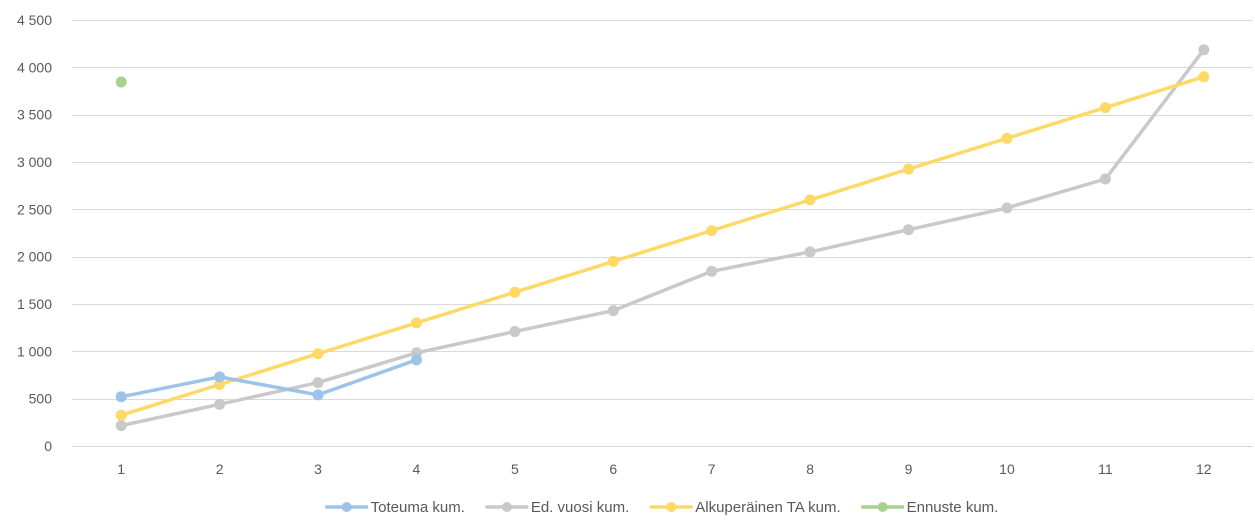  I want to click on y-tick-label: 500, so click(41, 399).